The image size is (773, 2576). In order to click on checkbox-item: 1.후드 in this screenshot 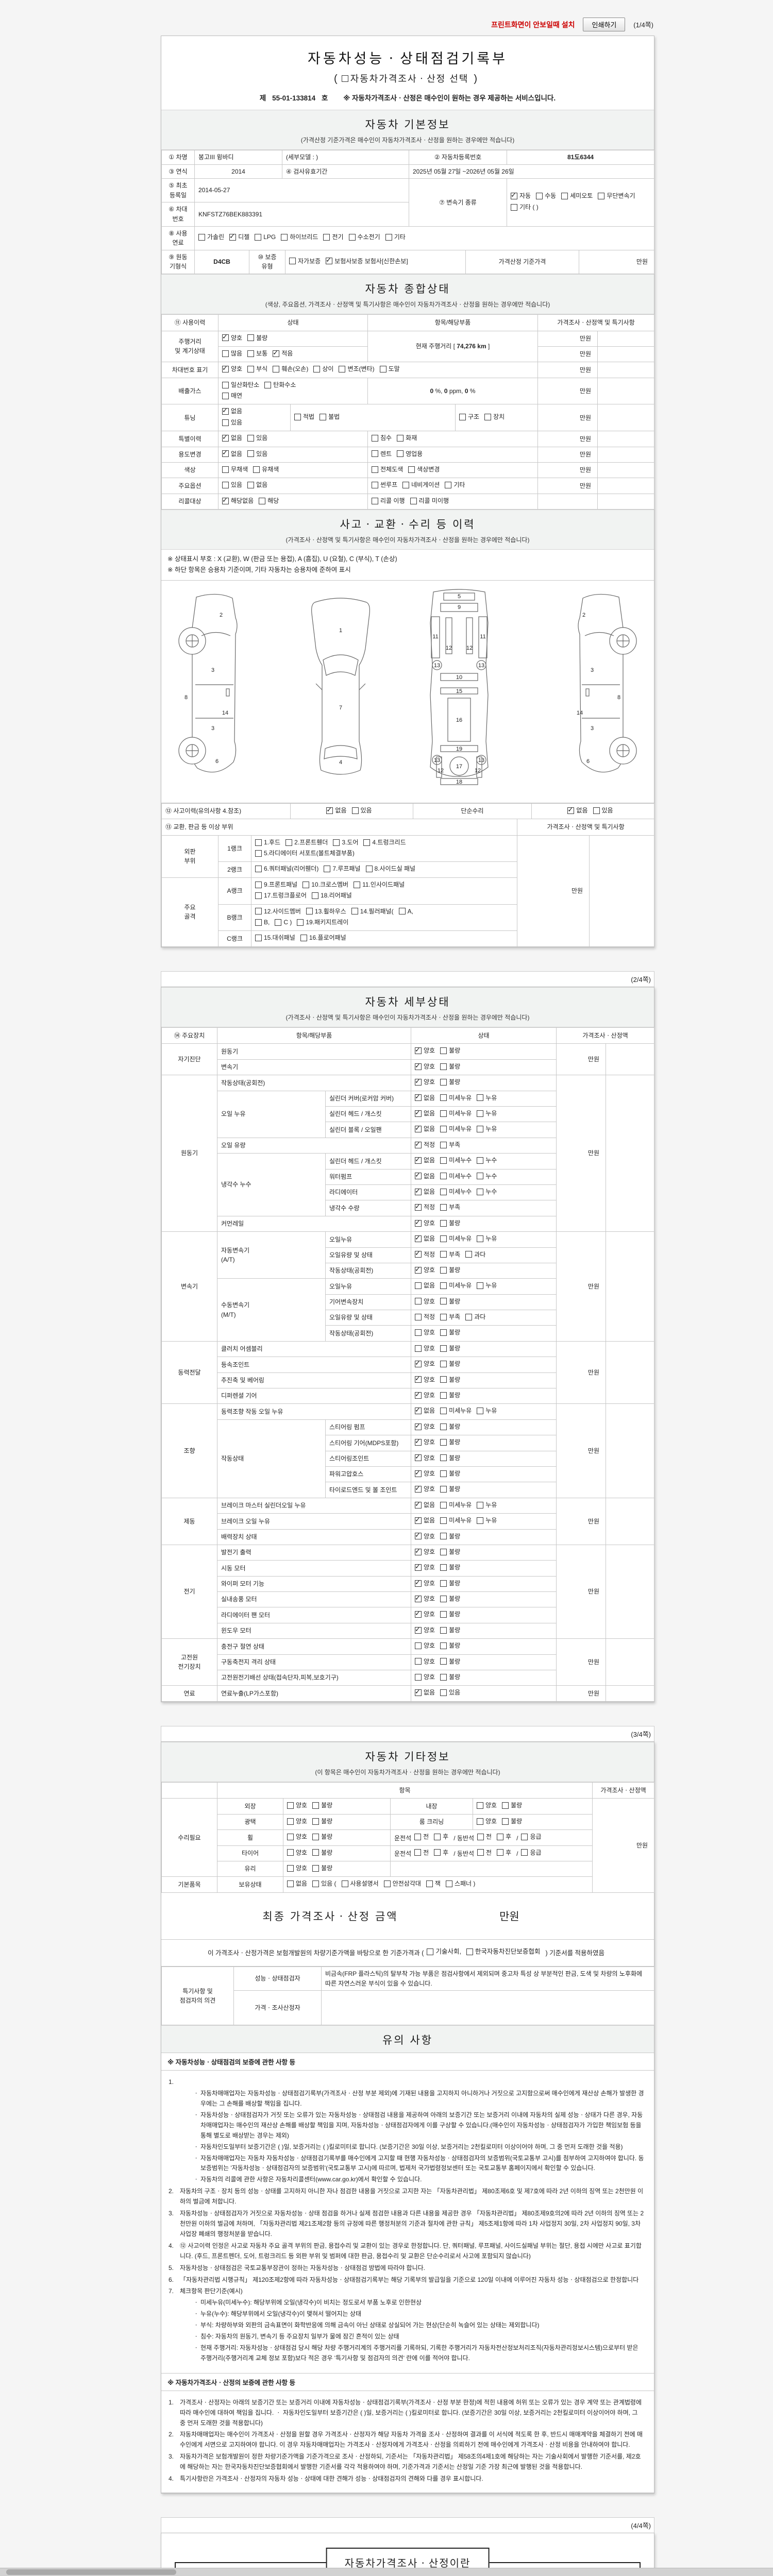, I will do `click(267, 843)`.